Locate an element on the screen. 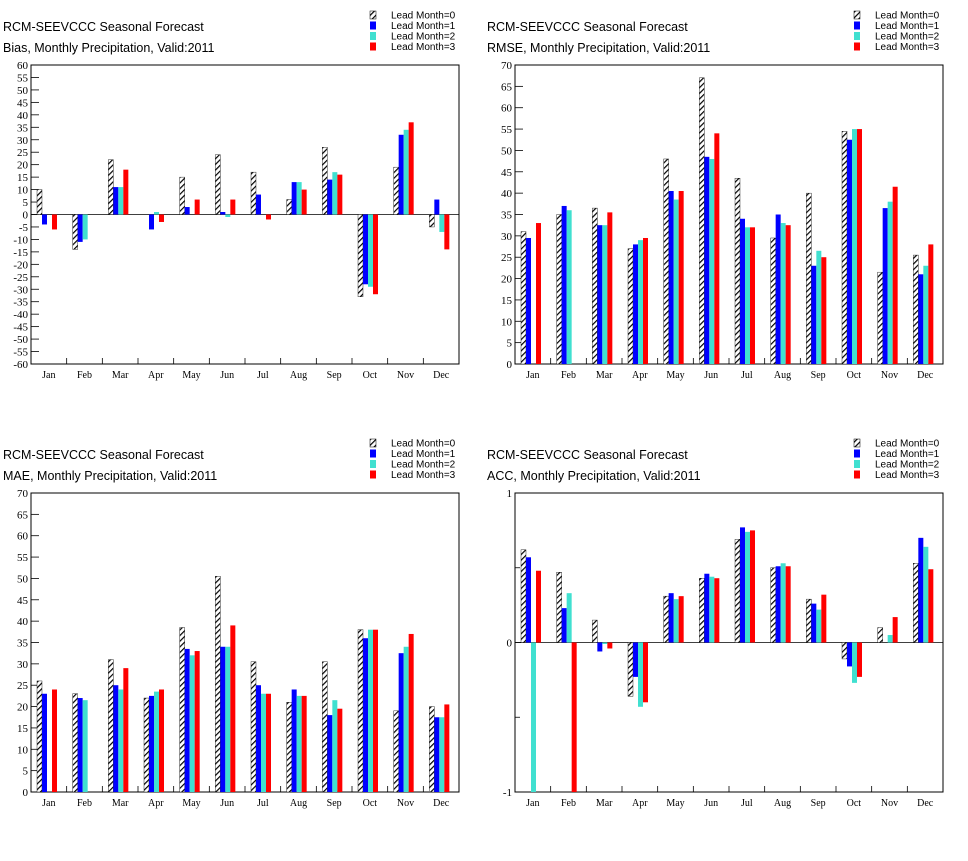  y-tick-label: -60 is located at coordinates (20, 365).